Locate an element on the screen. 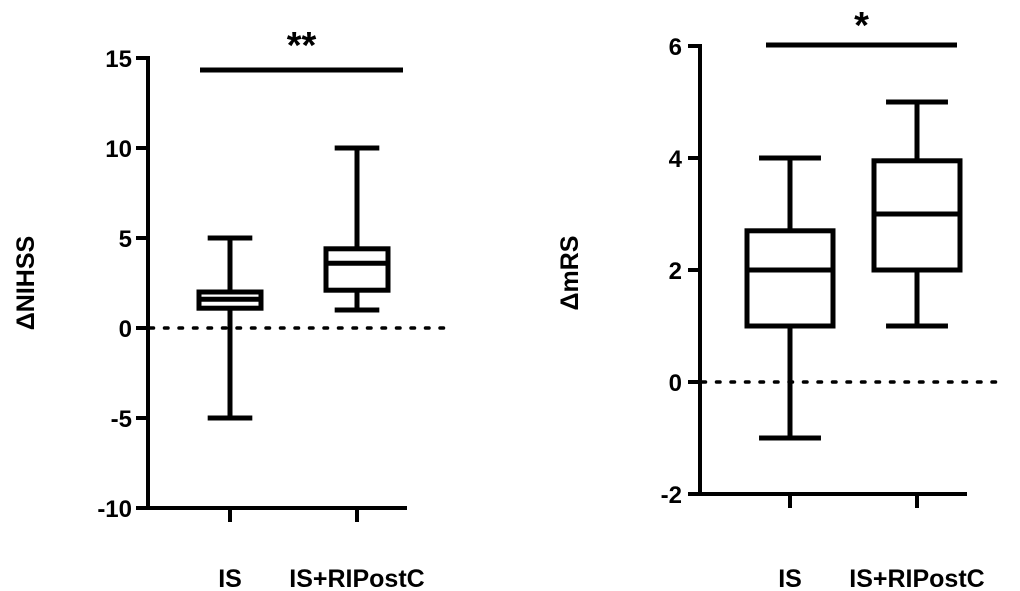 Image resolution: width=1020 pixels, height=591 pixels. significance-label: ** is located at coordinates (302, 46).